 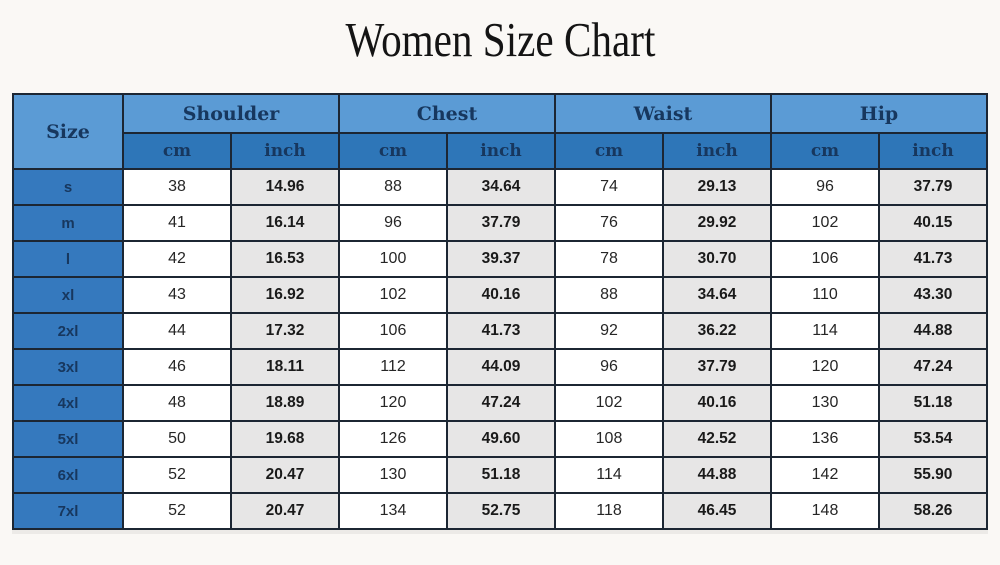 I want to click on table-row: 4xl 48 18.89 120 47.24 102 40.16 130 51.18, so click(x=500, y=403).